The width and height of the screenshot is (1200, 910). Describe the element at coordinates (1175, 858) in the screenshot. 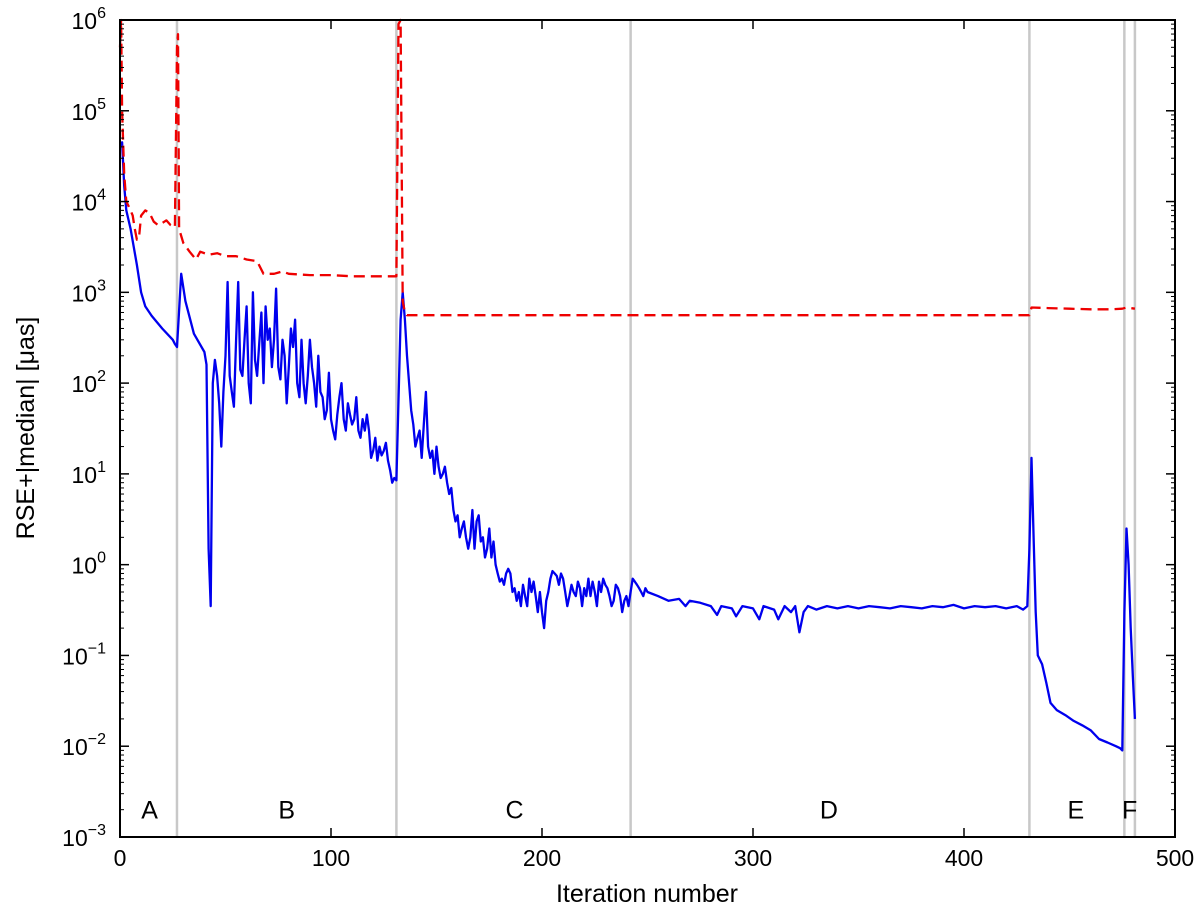

I see `x-tick-label: 500` at that location.